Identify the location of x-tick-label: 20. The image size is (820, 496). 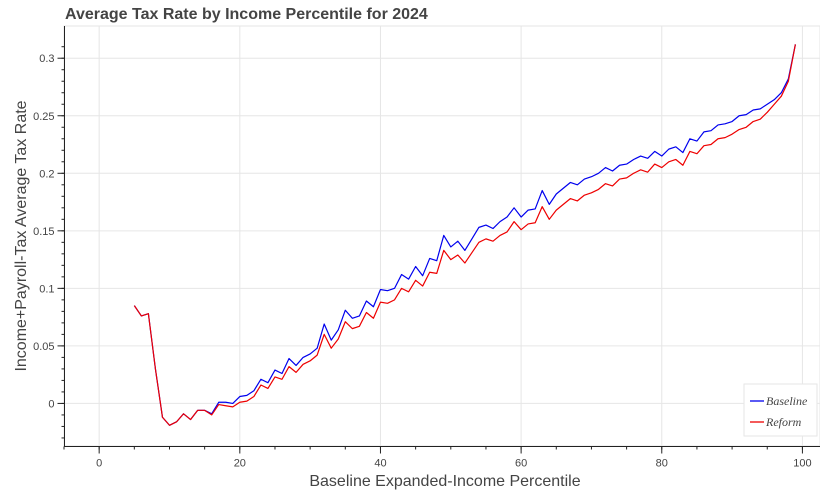
(240, 464).